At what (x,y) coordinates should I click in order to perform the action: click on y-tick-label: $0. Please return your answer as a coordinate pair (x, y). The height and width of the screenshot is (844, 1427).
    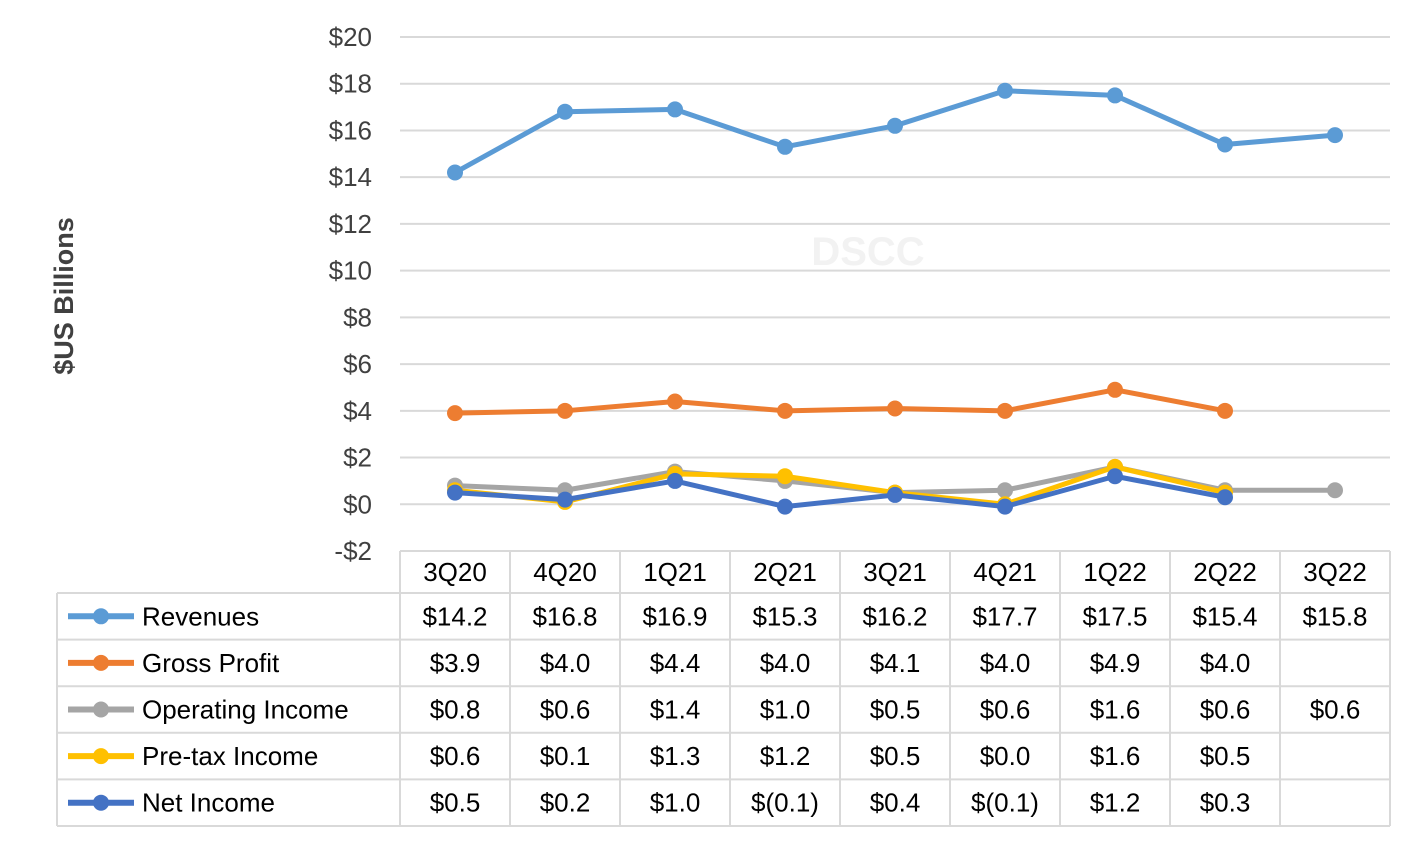
    Looking at the image, I should click on (357, 504).